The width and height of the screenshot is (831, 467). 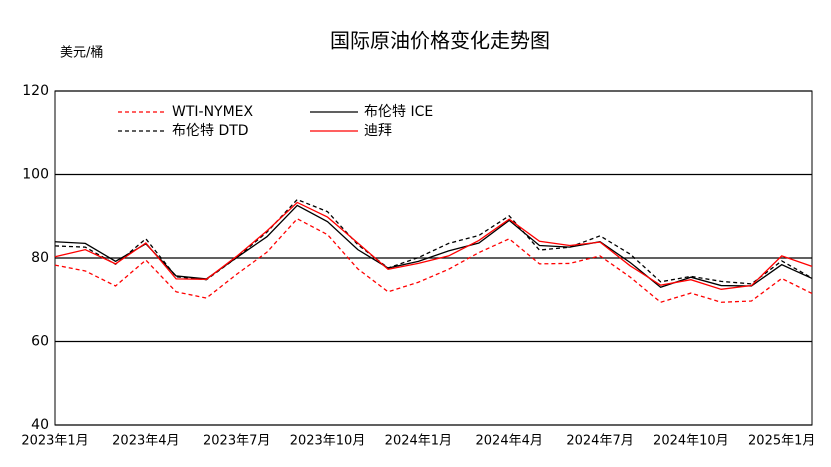 I want to click on x-tick-label: 2025年1月, so click(x=781, y=441).